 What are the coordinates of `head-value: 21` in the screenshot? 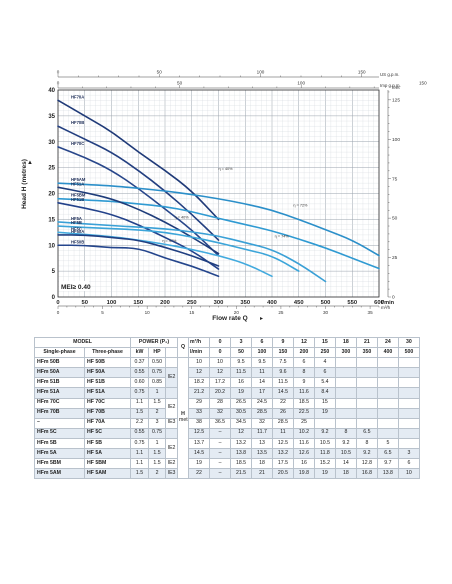 It's located at (262, 474).